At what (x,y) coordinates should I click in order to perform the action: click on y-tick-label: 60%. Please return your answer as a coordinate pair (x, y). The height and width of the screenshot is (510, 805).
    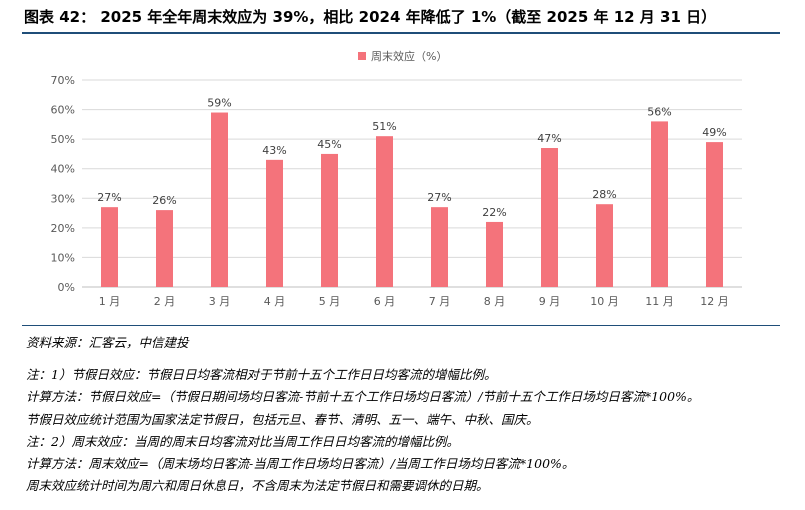
    Looking at the image, I should click on (63, 110).